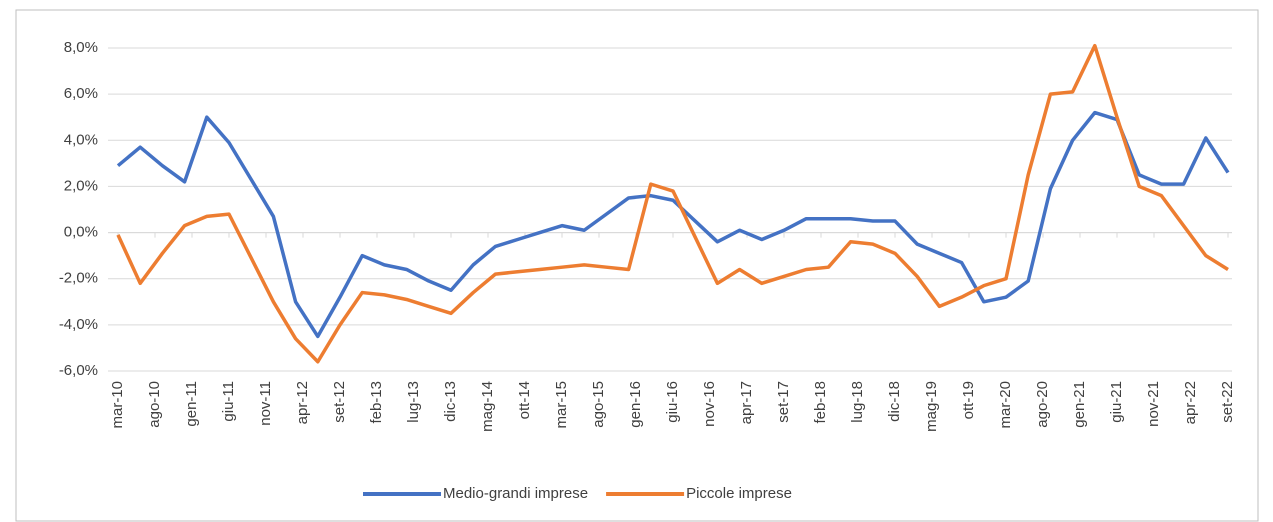 The height and width of the screenshot is (522, 1273). What do you see at coordinates (117, 405) in the screenshot?
I see `x-tick-label: mar-10` at bounding box center [117, 405].